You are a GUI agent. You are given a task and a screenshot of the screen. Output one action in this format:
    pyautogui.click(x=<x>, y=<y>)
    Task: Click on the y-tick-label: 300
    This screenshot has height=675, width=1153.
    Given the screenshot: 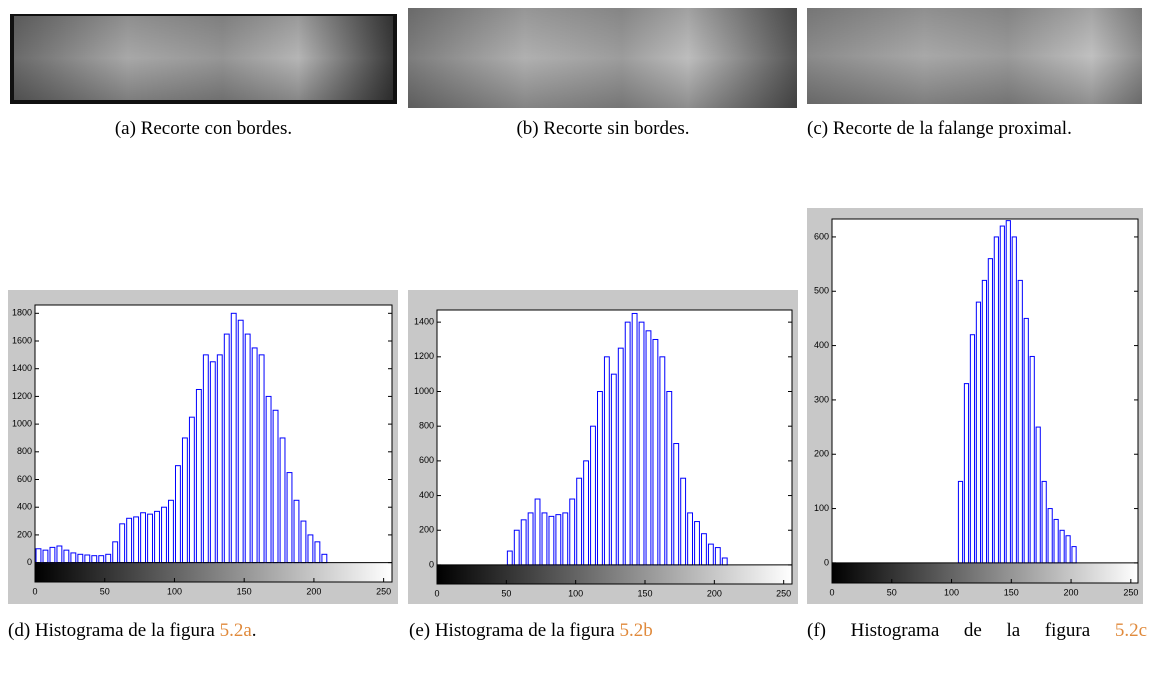 What is the action you would take?
    pyautogui.click(x=821, y=399)
    